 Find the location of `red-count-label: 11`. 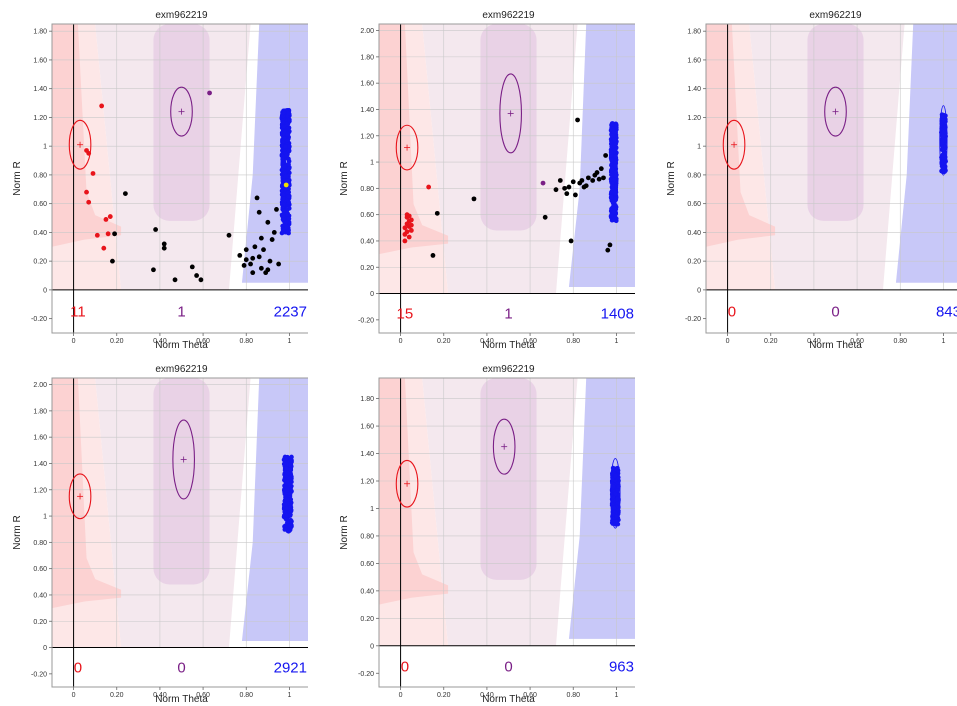

red-count-label: 11 is located at coordinates (78, 311).